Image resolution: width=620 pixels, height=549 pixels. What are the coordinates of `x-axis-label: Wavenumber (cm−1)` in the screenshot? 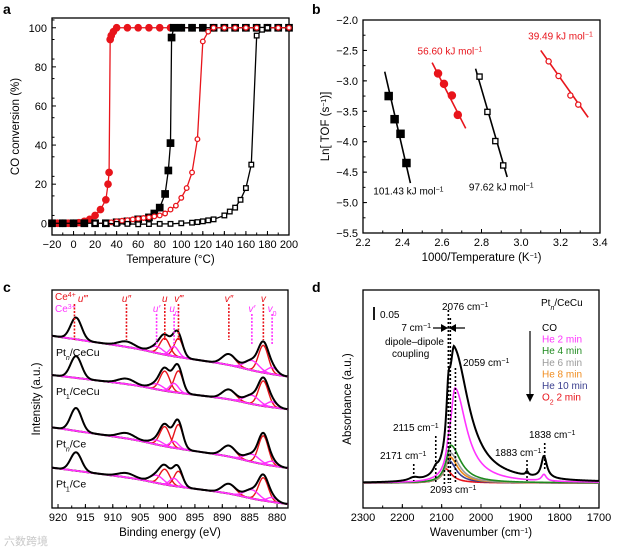 It's located at (481, 533).